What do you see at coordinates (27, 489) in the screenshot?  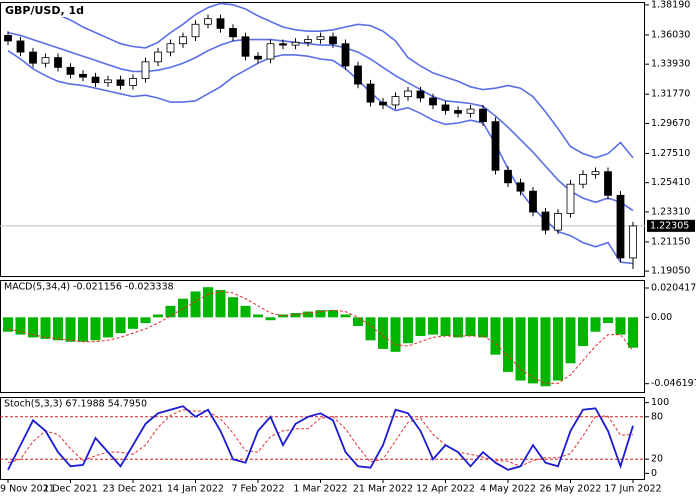 I see `x-tick-label: 9 Nov 2021` at bounding box center [27, 489].